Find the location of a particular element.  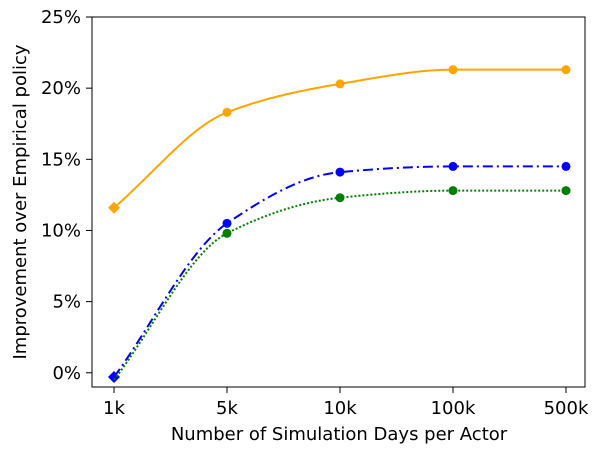

x-tick-label: 5k is located at coordinates (227, 408).